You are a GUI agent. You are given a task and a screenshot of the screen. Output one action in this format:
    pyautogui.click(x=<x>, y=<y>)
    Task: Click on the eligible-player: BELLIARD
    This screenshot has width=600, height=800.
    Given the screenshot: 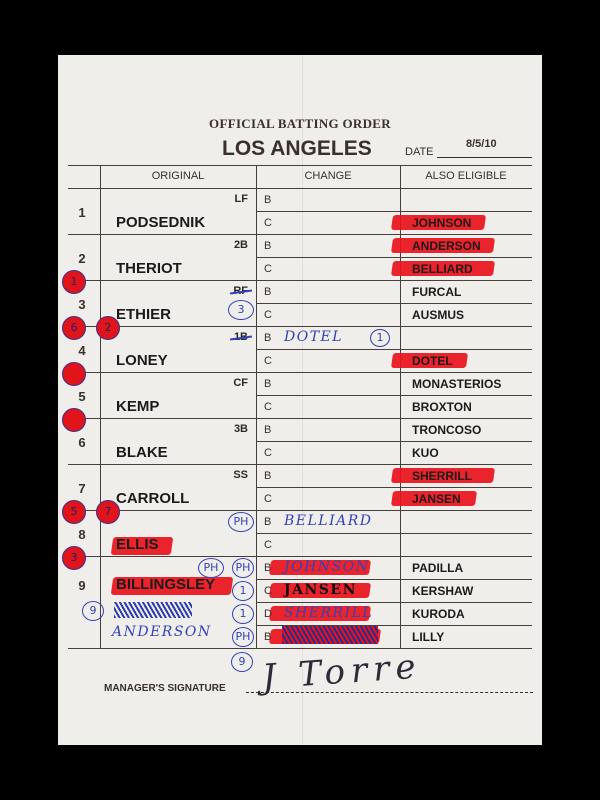 What is the action you would take?
    pyautogui.click(x=442, y=269)
    